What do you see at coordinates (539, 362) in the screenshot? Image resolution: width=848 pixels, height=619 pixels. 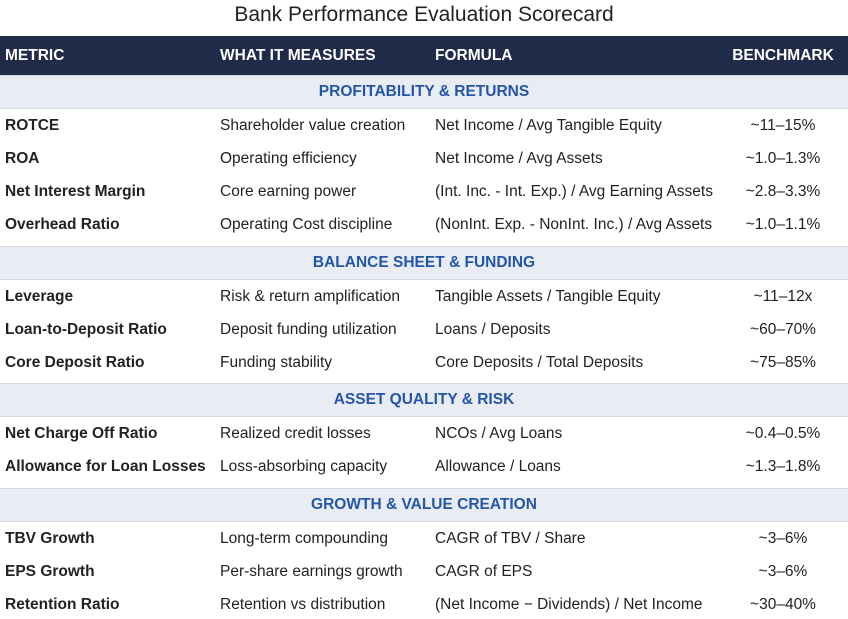 I see `formula: Core Deposits / Total Deposits` at bounding box center [539, 362].